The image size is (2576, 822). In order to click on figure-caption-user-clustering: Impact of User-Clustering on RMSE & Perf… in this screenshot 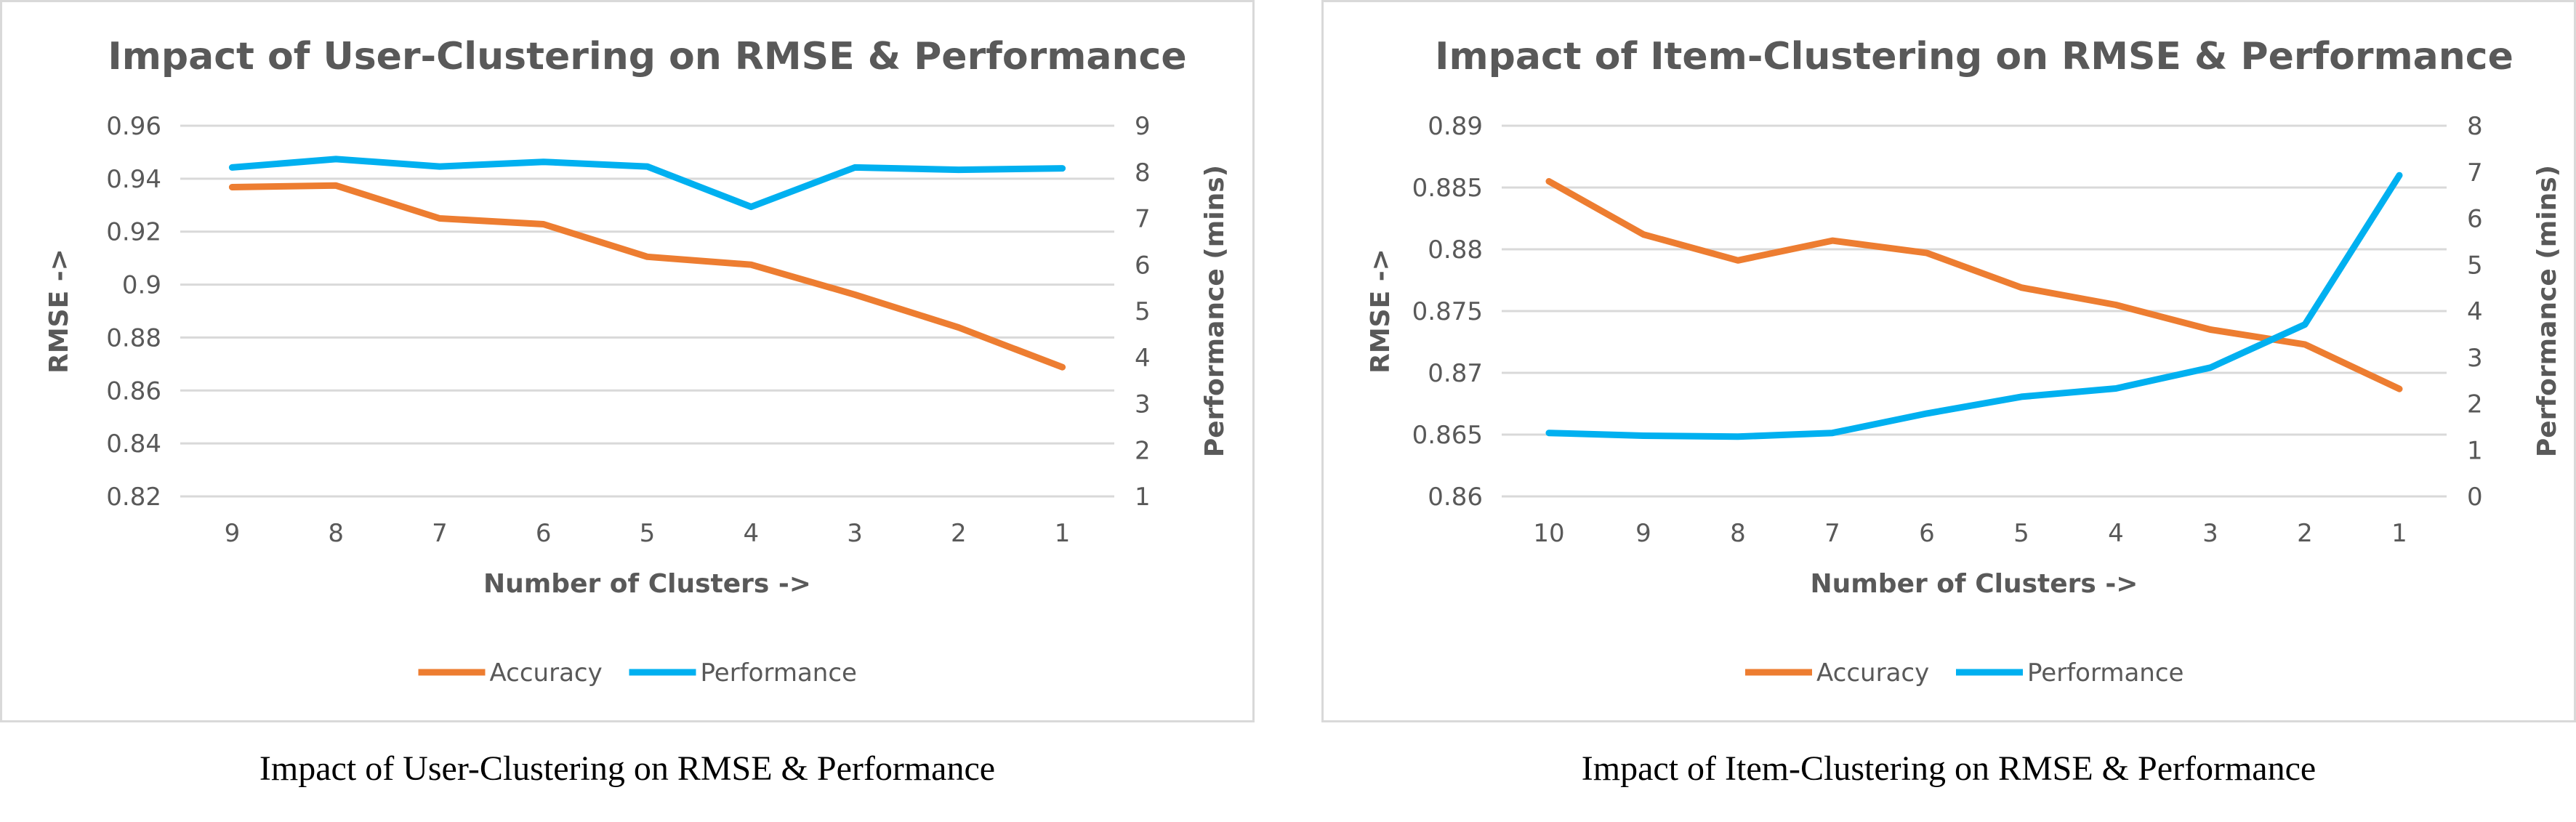, I will do `click(627, 769)`.